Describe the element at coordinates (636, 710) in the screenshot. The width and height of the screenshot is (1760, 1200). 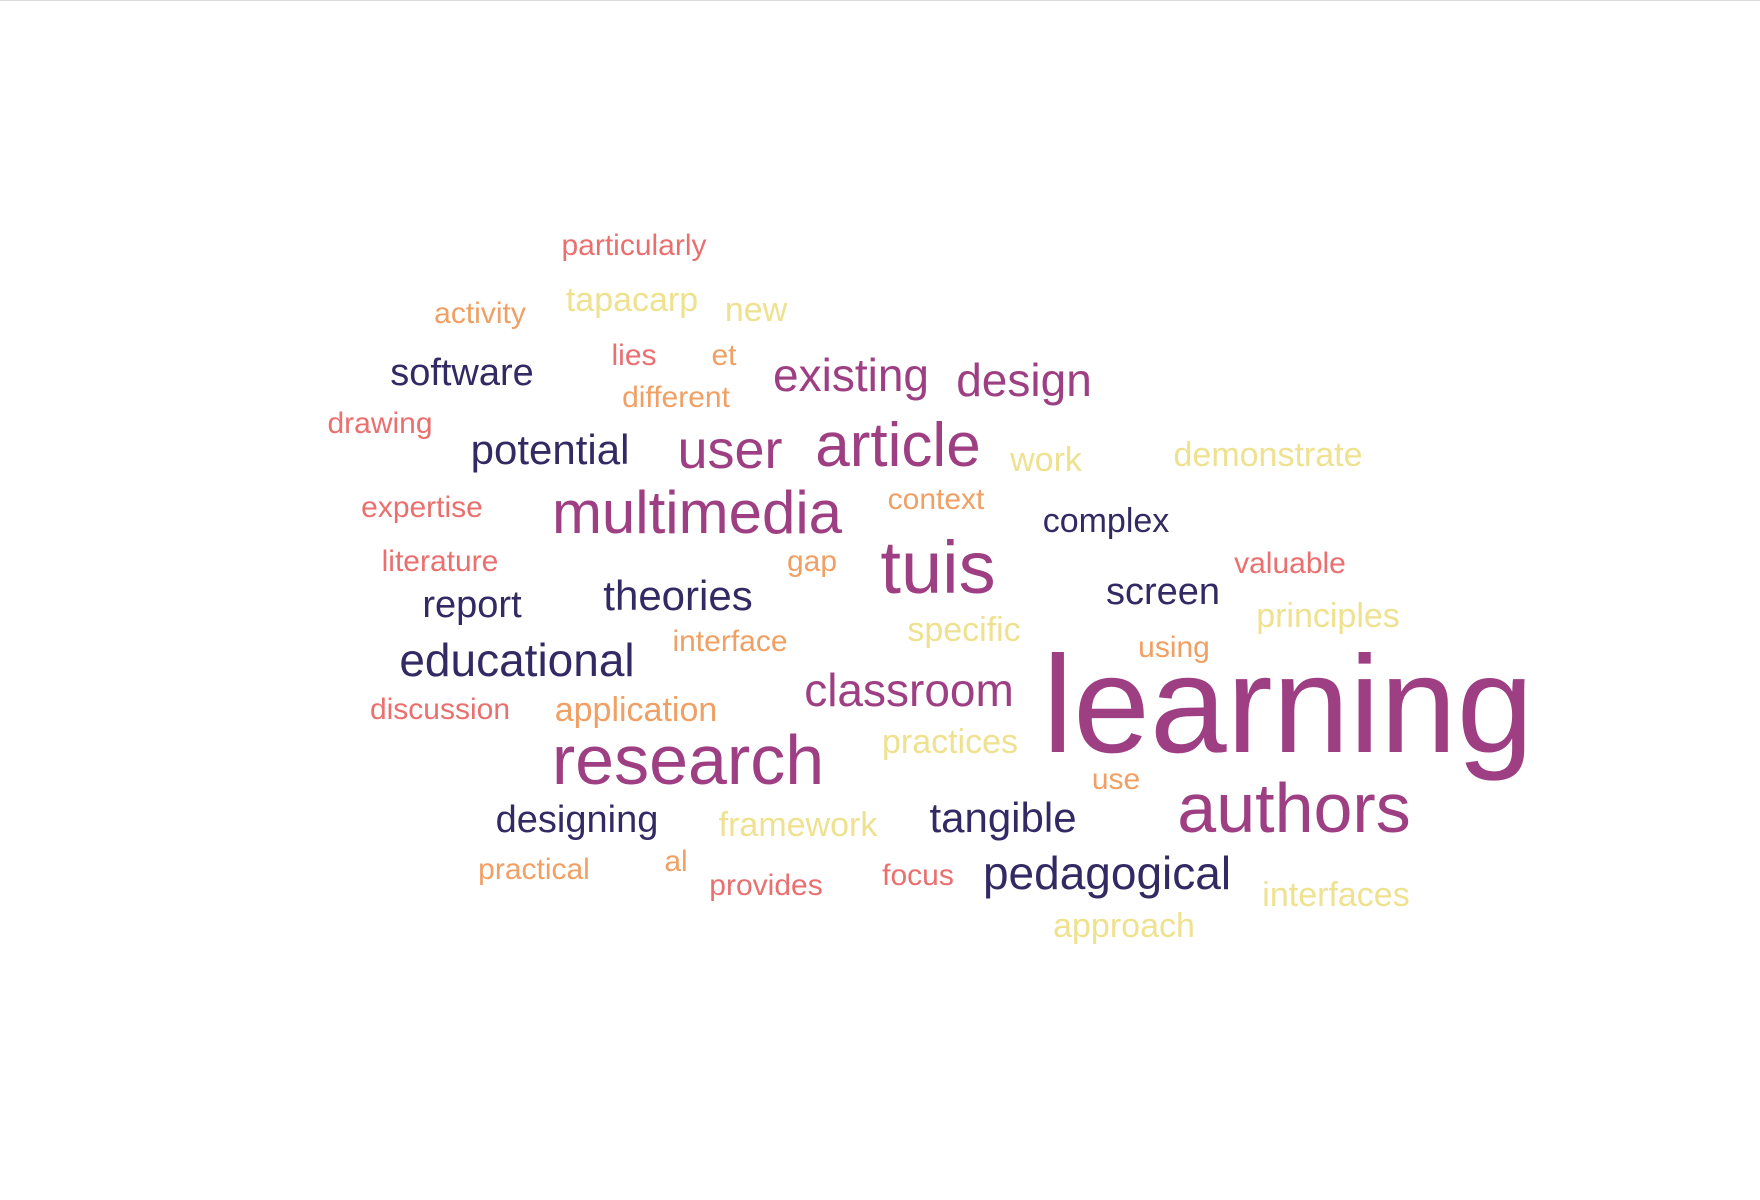
I see `word-application: application` at that location.